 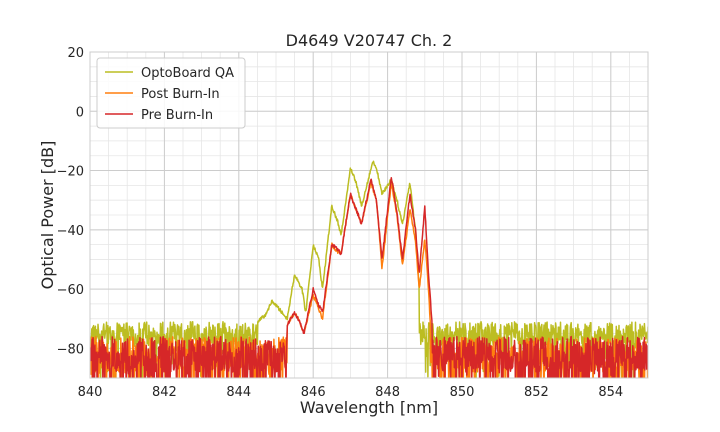 What do you see at coordinates (164, 392) in the screenshot?
I see `x-tick-label: 842` at bounding box center [164, 392].